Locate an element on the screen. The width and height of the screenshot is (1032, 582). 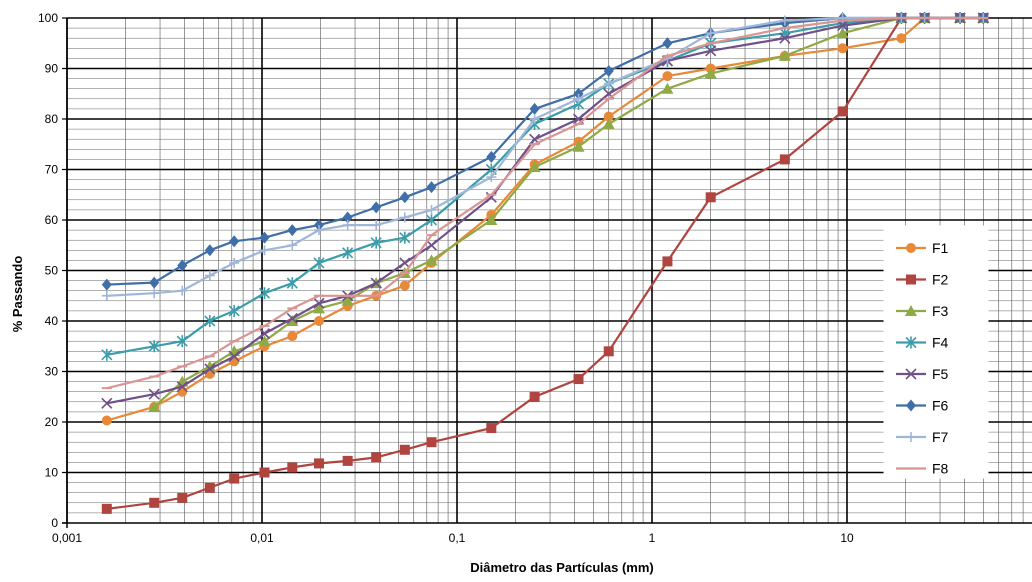
legend-entry-f8: F8 is located at coordinates (922, 469).